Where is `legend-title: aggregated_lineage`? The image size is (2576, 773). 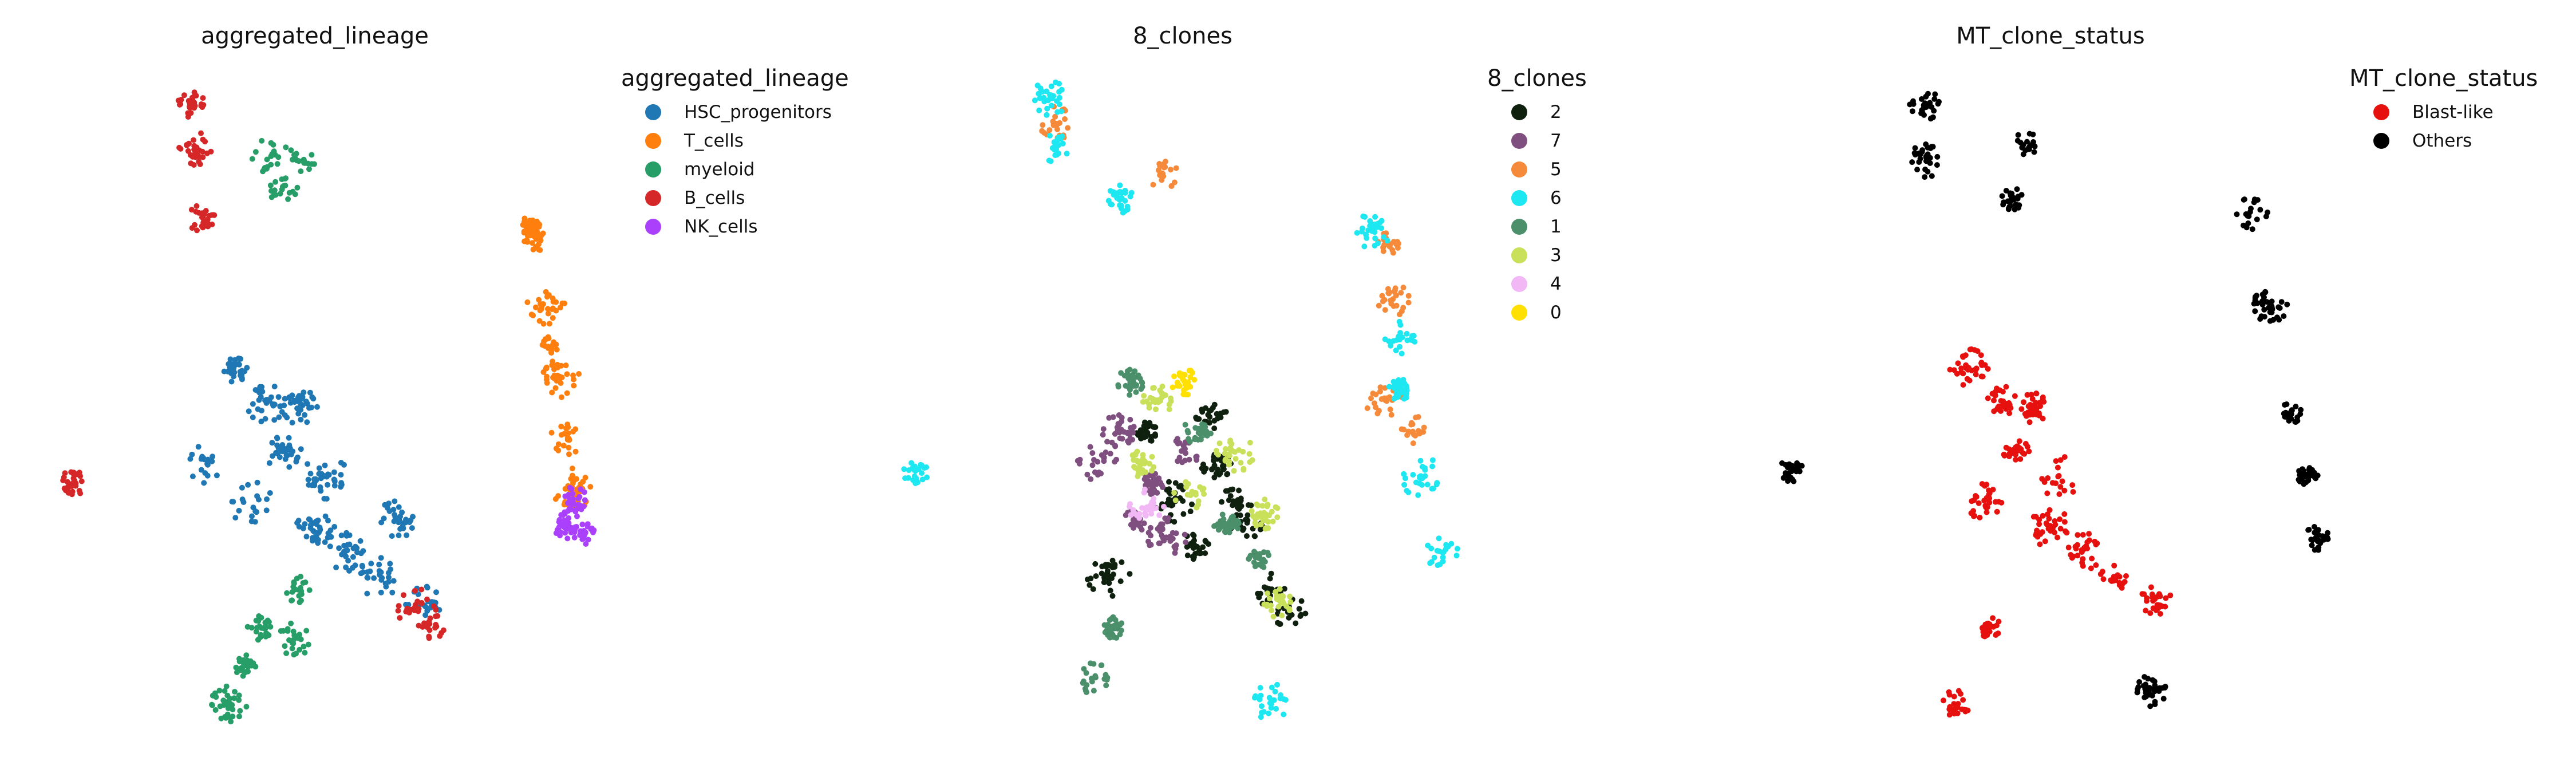
legend-title: aggregated_lineage is located at coordinates (735, 78).